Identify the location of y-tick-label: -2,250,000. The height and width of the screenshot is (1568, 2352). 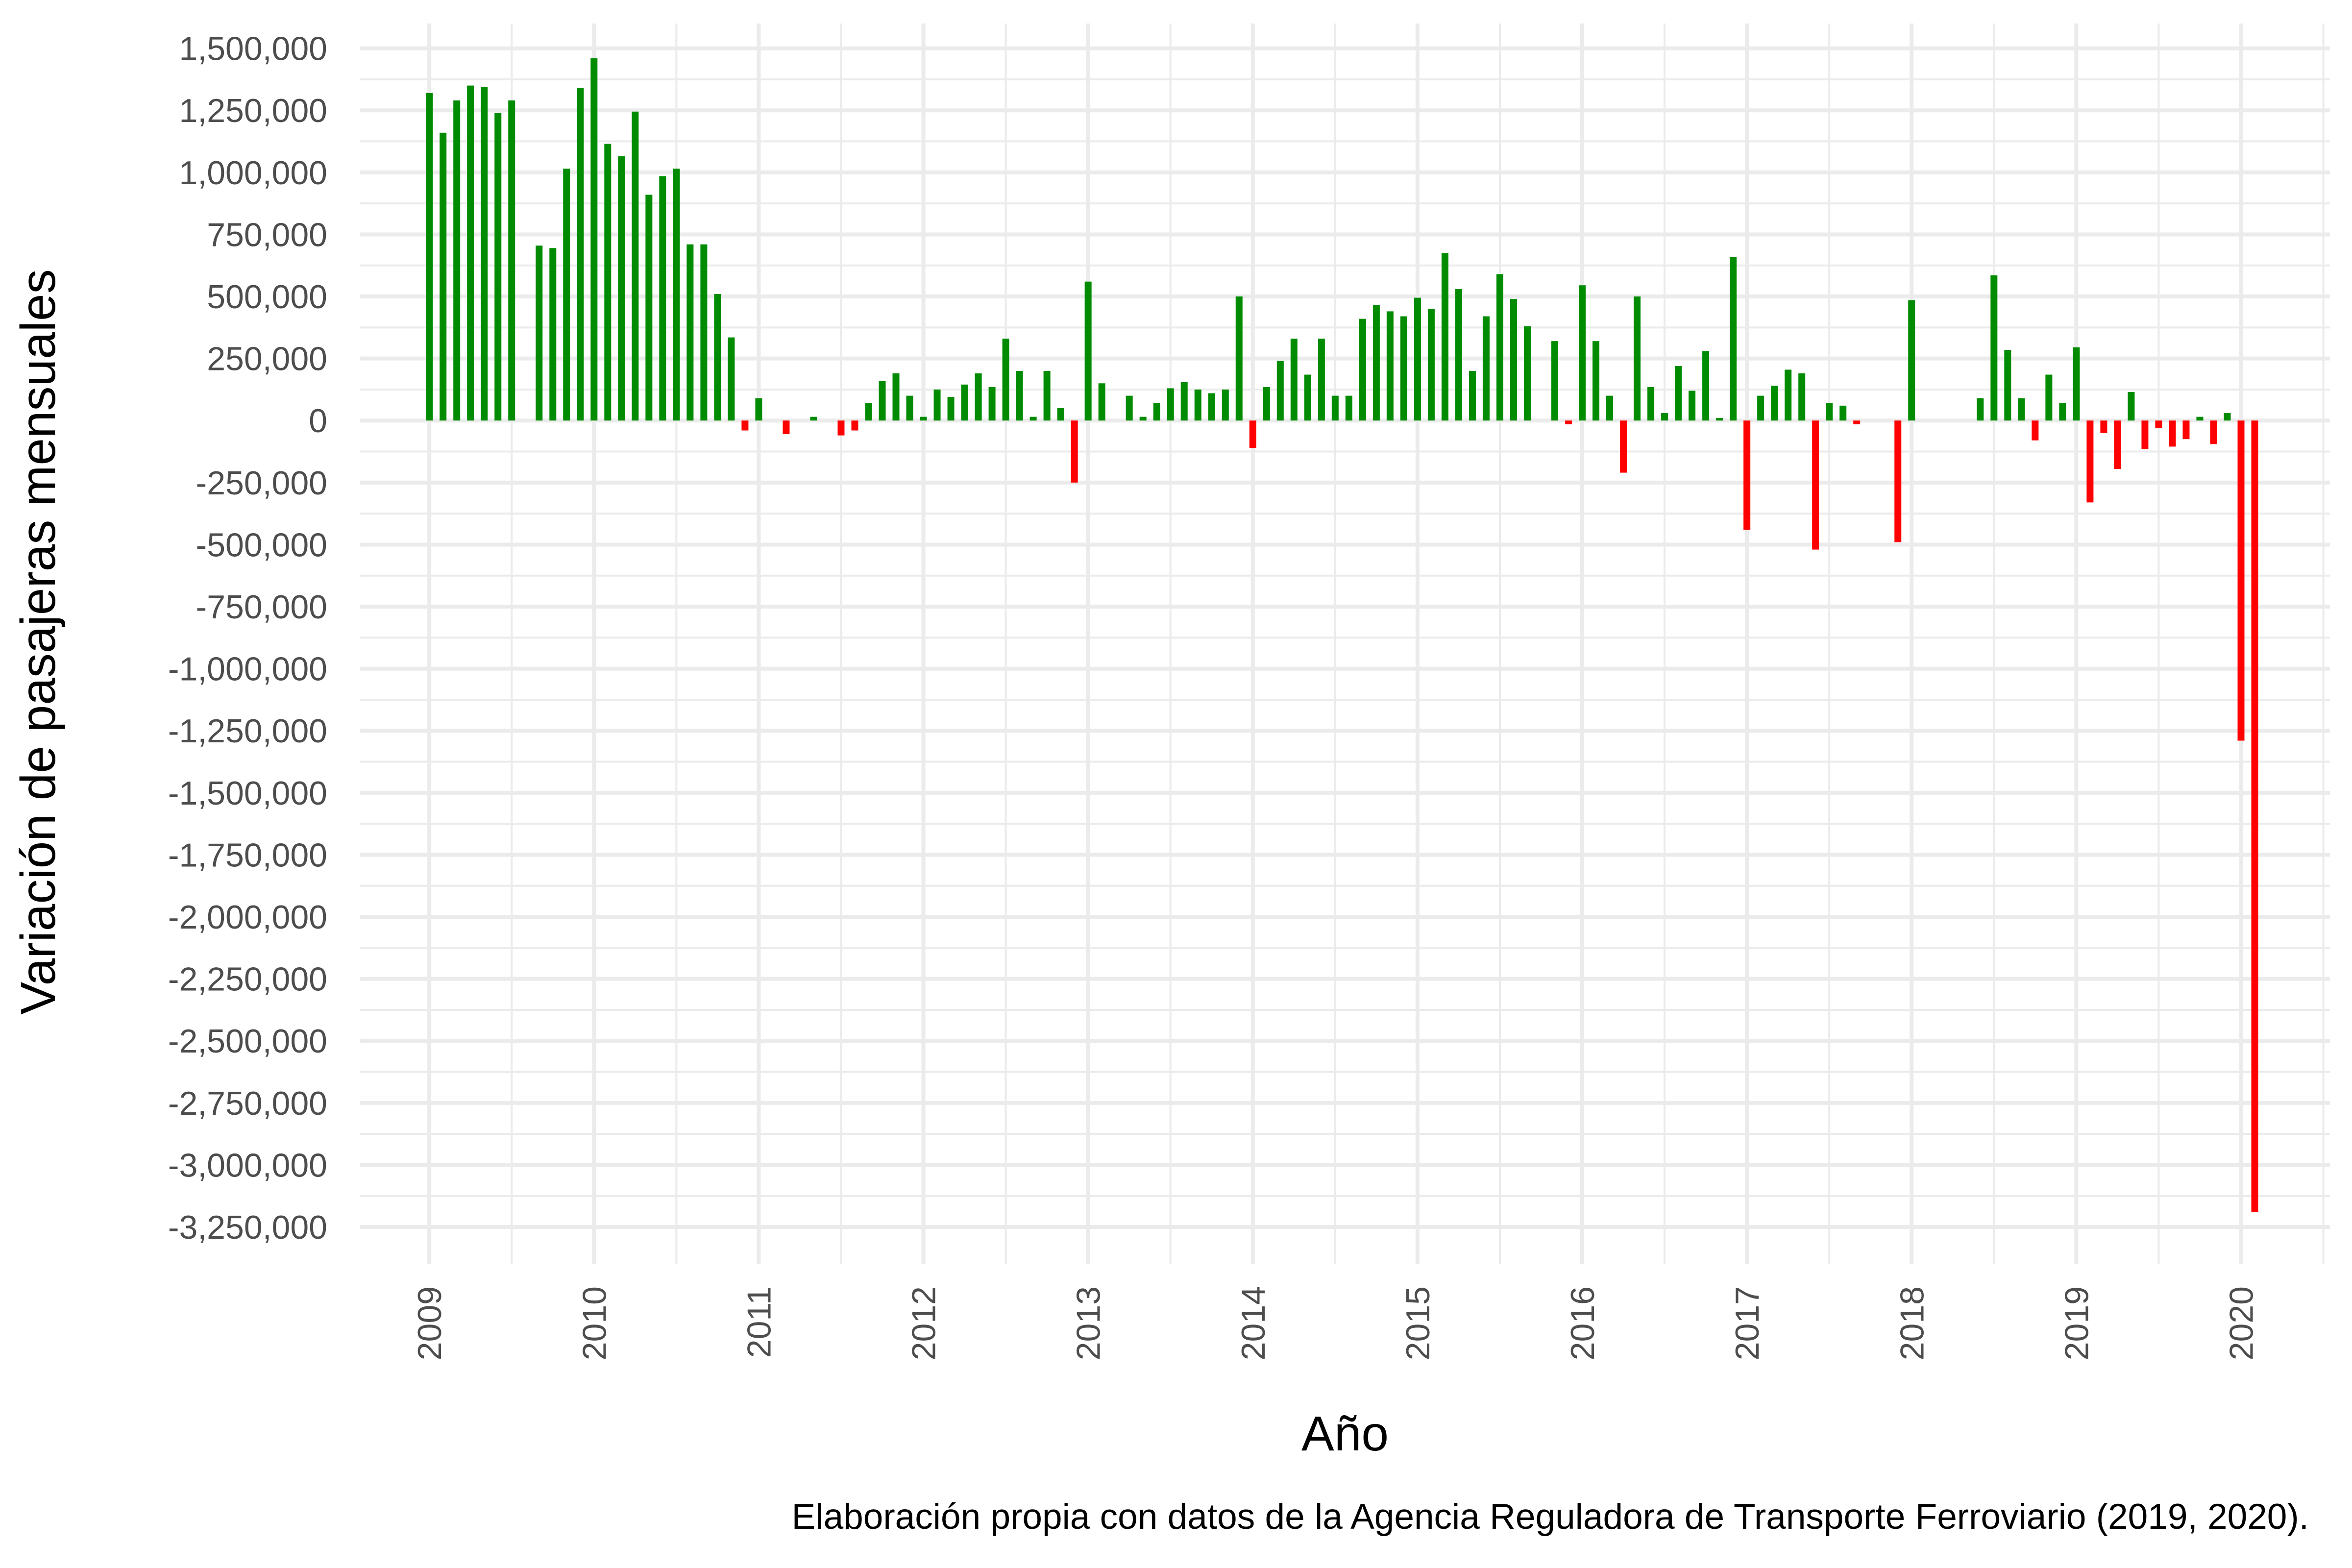
(247, 979).